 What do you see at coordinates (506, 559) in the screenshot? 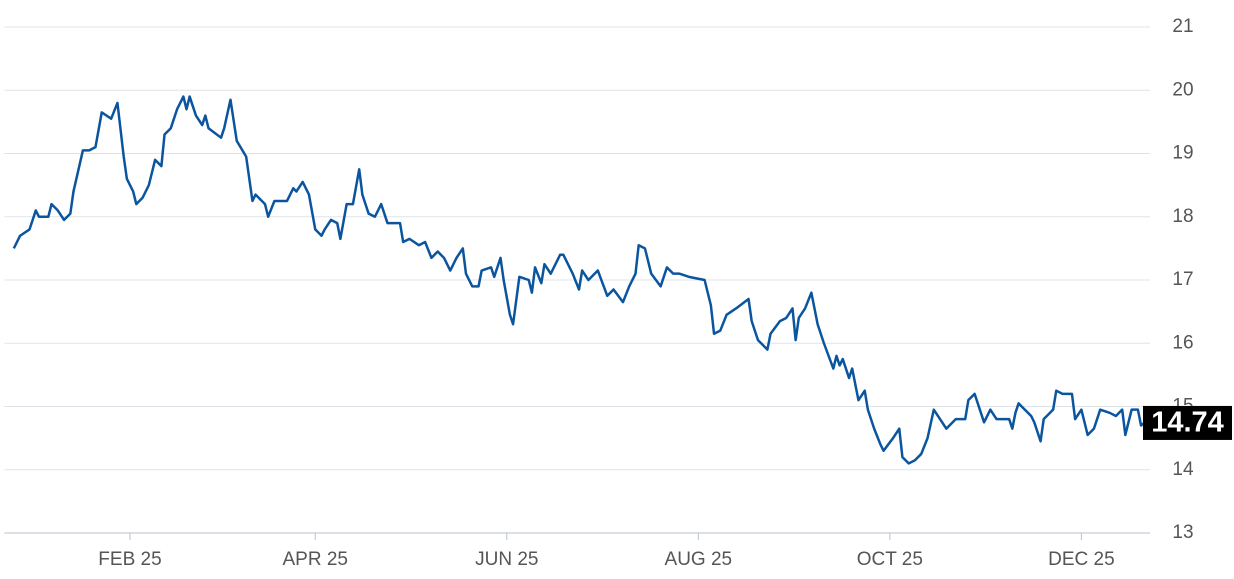
I see `x-tick-label: JUN 25` at bounding box center [506, 559].